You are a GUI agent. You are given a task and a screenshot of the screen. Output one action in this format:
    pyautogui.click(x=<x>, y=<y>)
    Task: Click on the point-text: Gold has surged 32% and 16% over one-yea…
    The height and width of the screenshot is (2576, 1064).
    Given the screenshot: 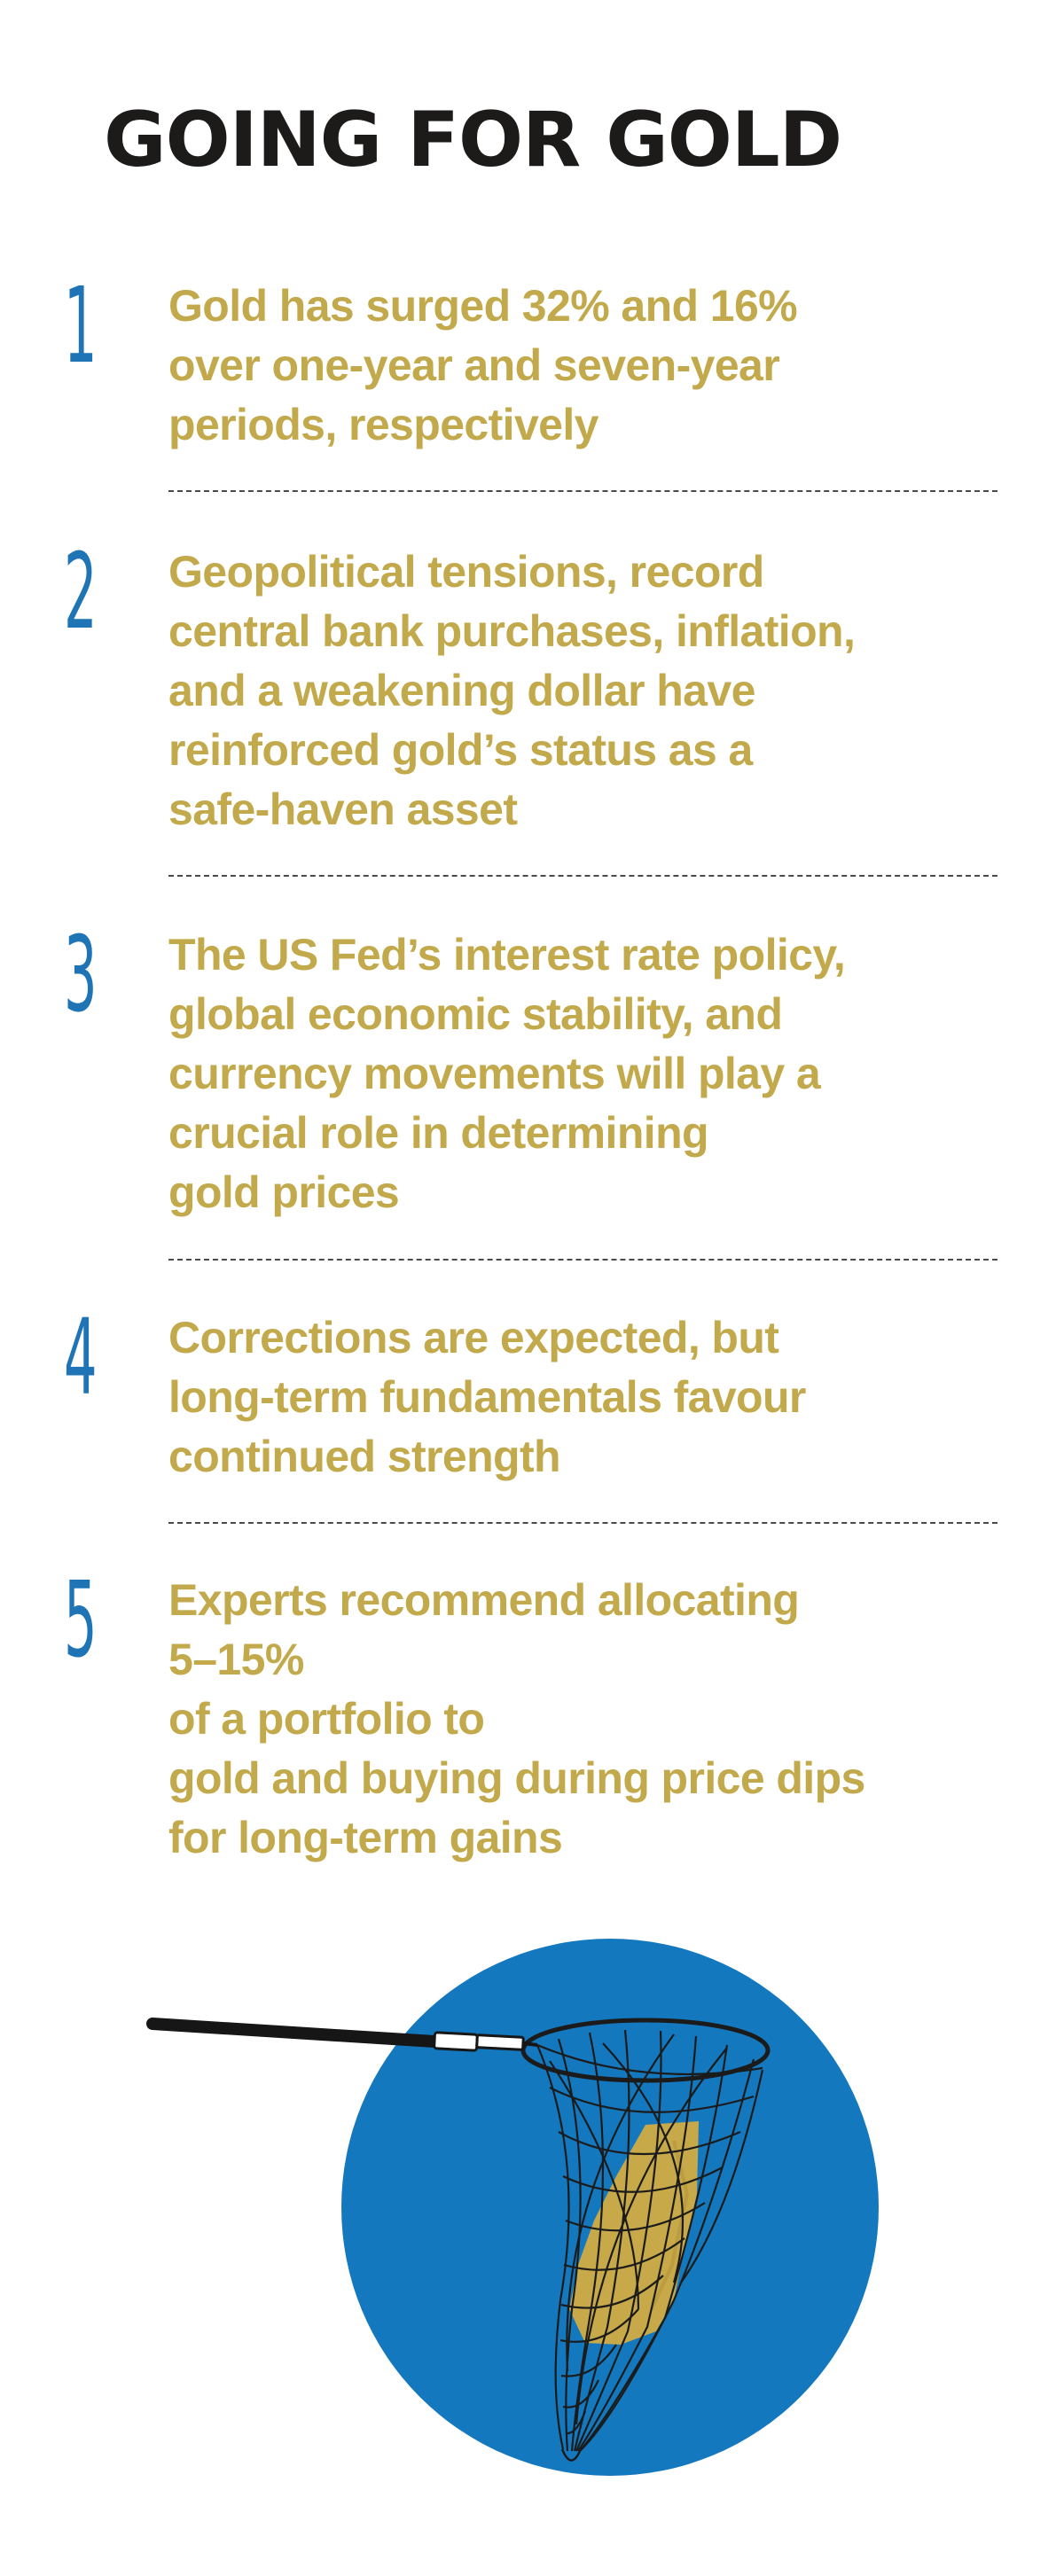 What is the action you would take?
    pyautogui.click(x=483, y=365)
    